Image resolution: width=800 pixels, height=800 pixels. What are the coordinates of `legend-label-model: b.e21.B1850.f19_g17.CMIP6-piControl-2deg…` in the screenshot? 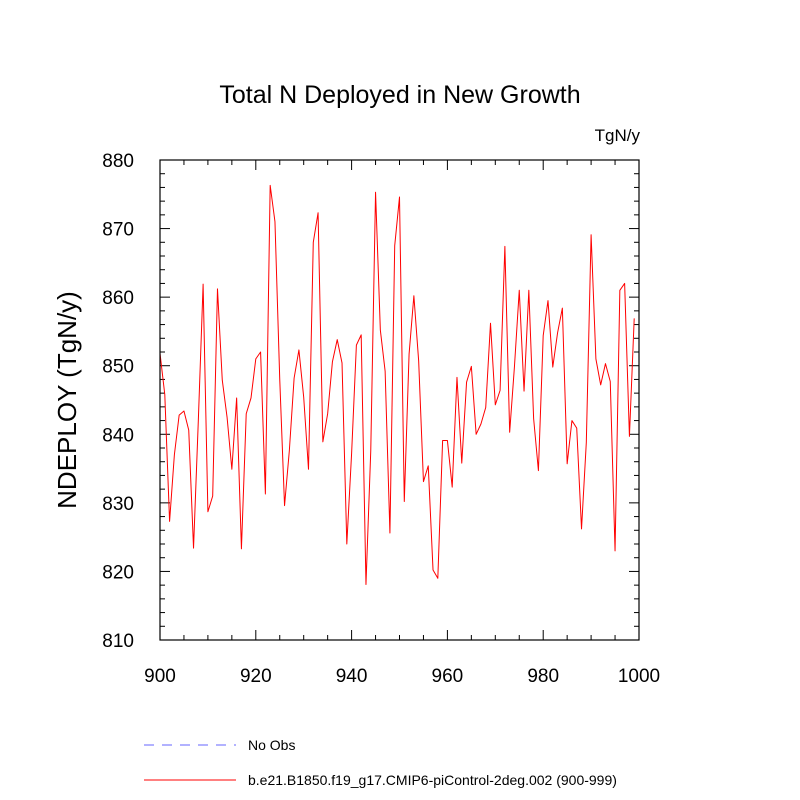 It's located at (432, 780).